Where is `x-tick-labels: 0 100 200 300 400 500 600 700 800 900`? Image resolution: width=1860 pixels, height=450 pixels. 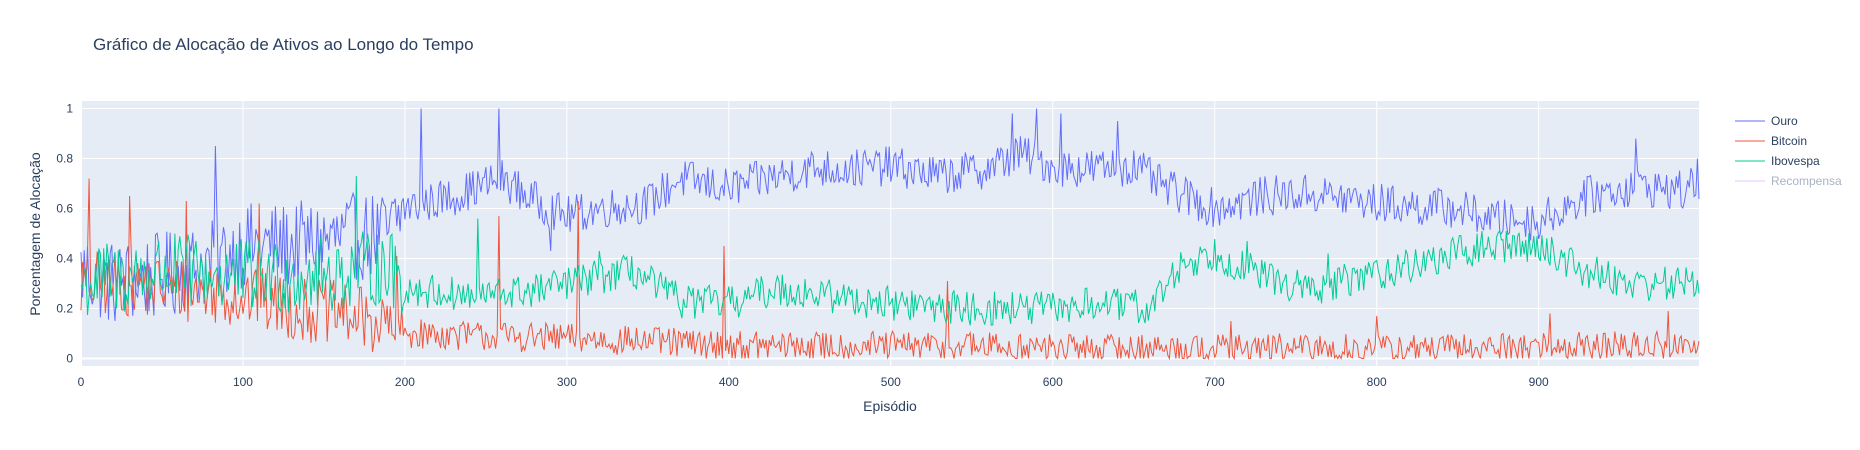 x-tick-labels: 0 100 200 300 400 500 600 700 800 900 is located at coordinates (813, 382).